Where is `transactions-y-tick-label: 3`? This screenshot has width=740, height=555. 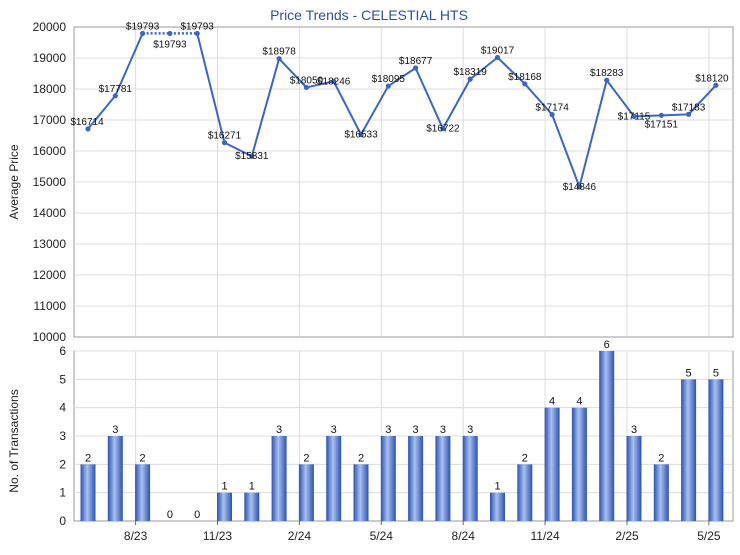 transactions-y-tick-label: 3 is located at coordinates (62, 436).